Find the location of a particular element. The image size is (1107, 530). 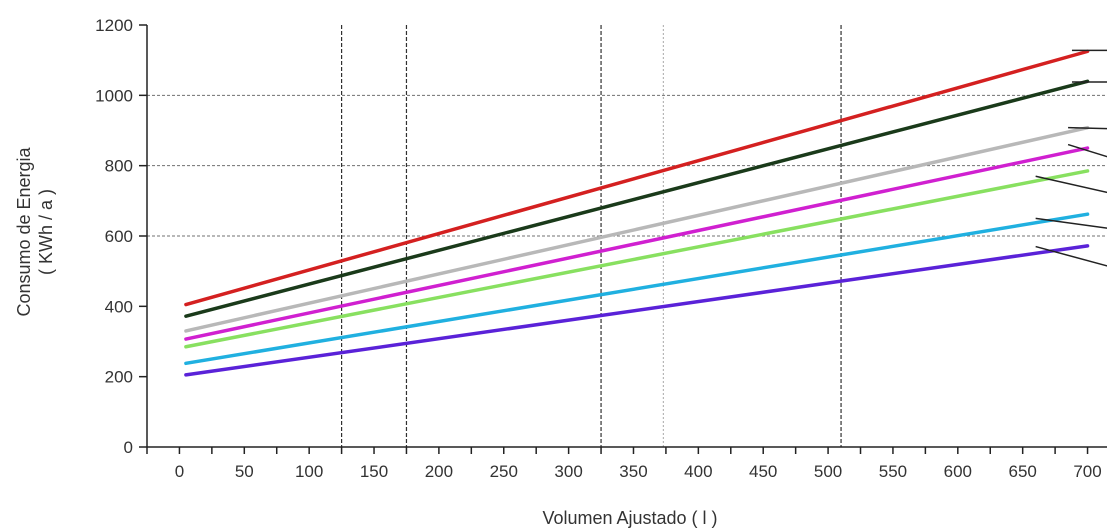

y-tick-label: 600 is located at coordinates (119, 236).